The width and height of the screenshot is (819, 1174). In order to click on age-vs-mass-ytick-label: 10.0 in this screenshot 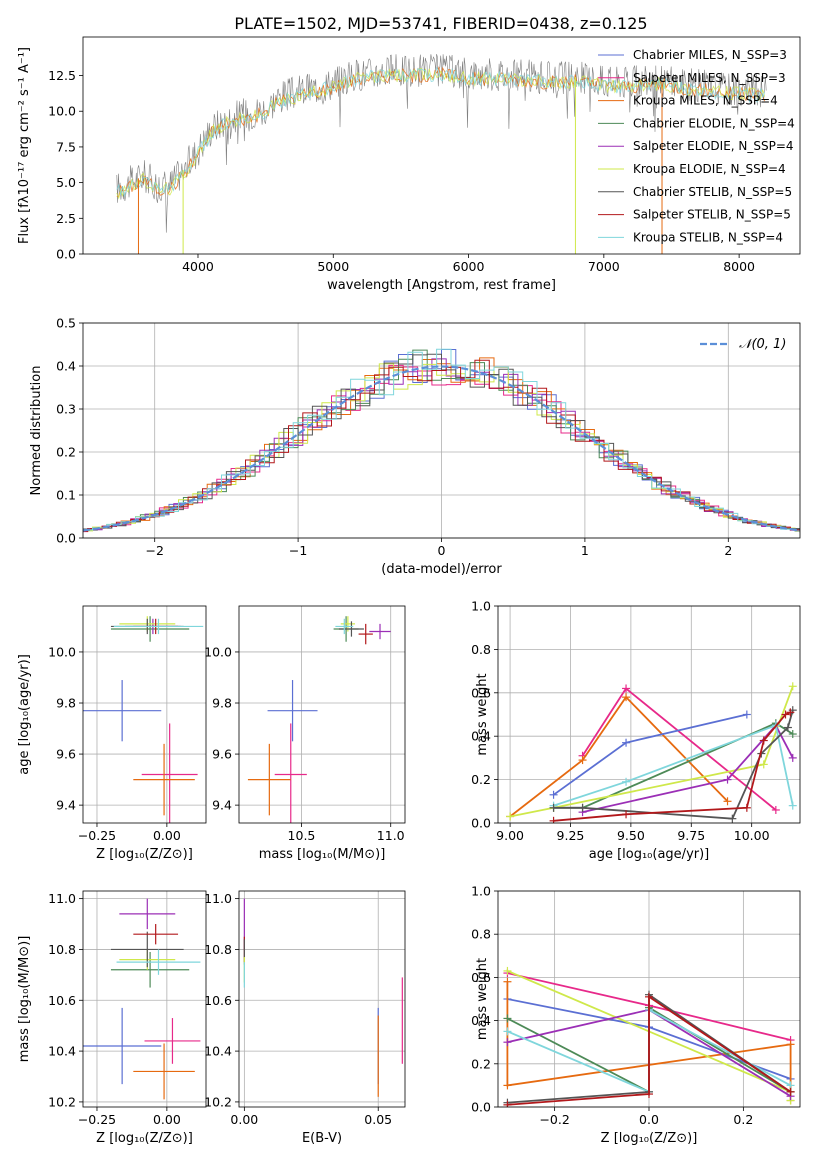, I will do `click(218, 651)`.